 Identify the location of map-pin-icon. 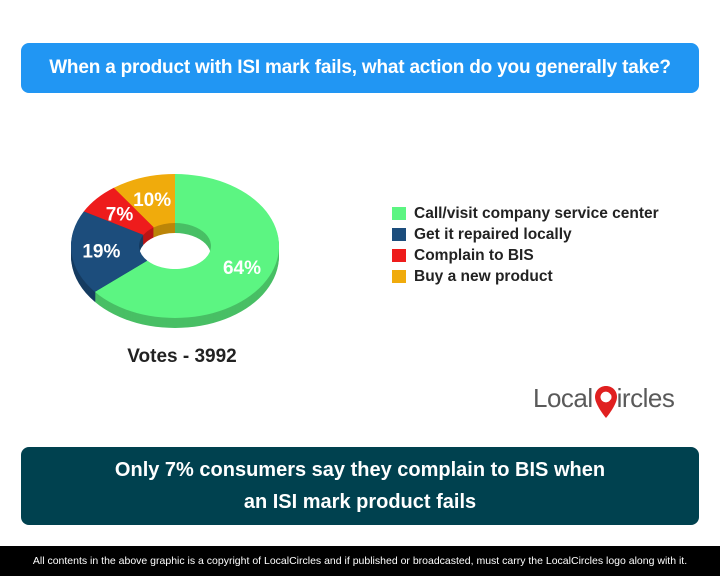
(606, 402).